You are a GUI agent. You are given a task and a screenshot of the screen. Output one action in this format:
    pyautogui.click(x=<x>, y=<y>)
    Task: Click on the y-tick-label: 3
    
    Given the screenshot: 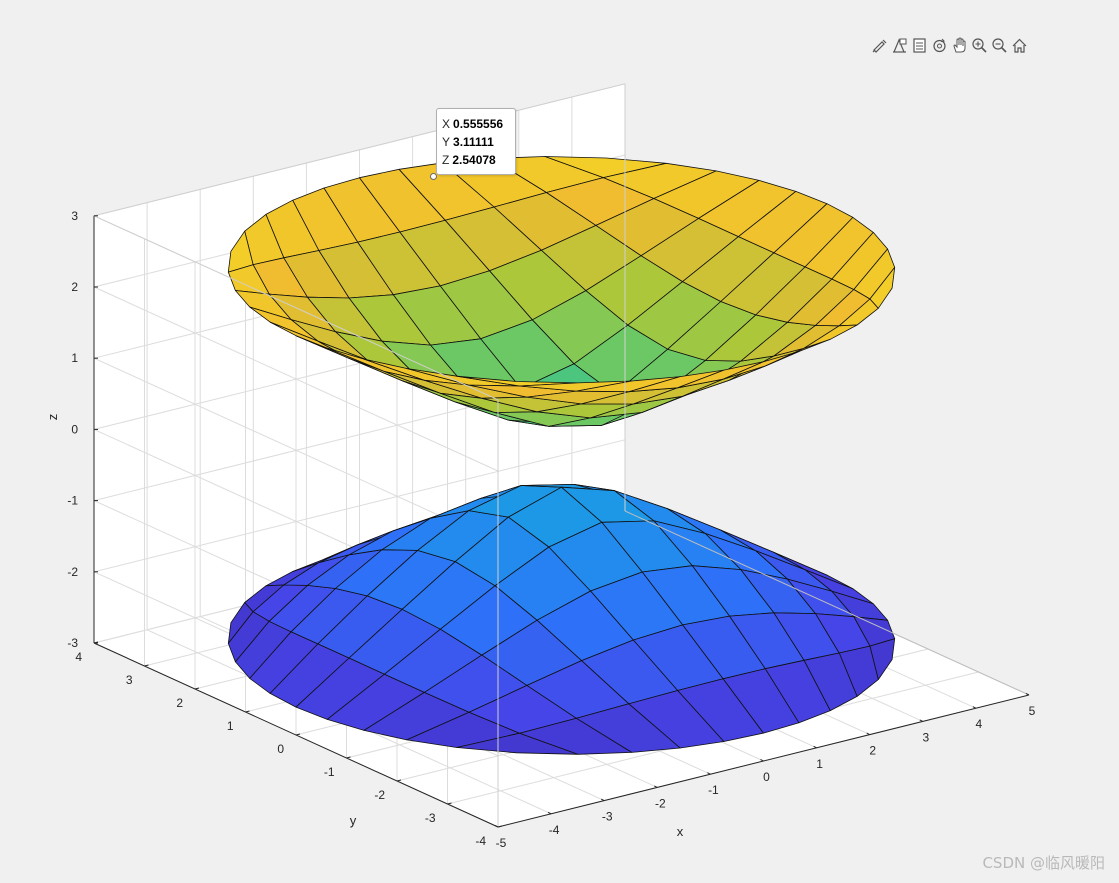 What is the action you would take?
    pyautogui.click(x=129, y=680)
    